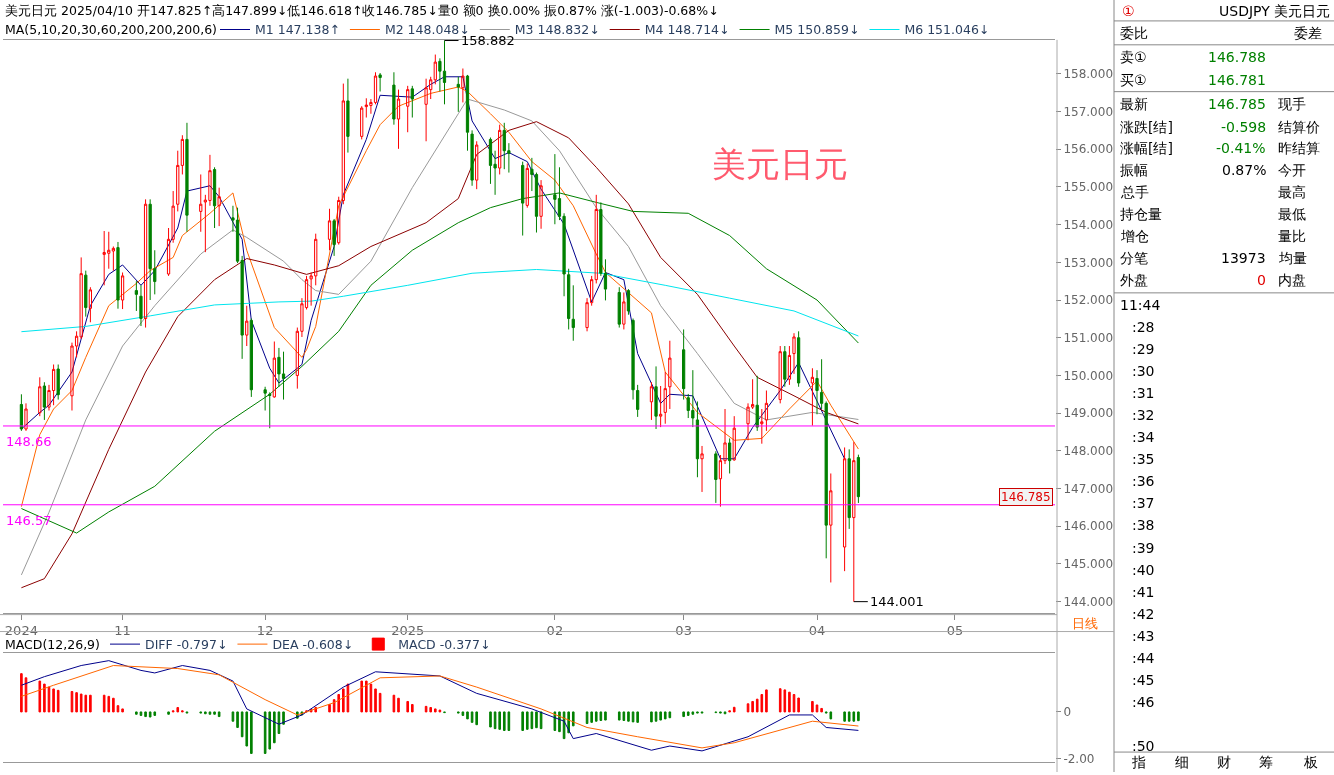 This screenshot has height=775, width=1334. What do you see at coordinates (1143, 503) in the screenshot?
I see `text: :37` at bounding box center [1143, 503].